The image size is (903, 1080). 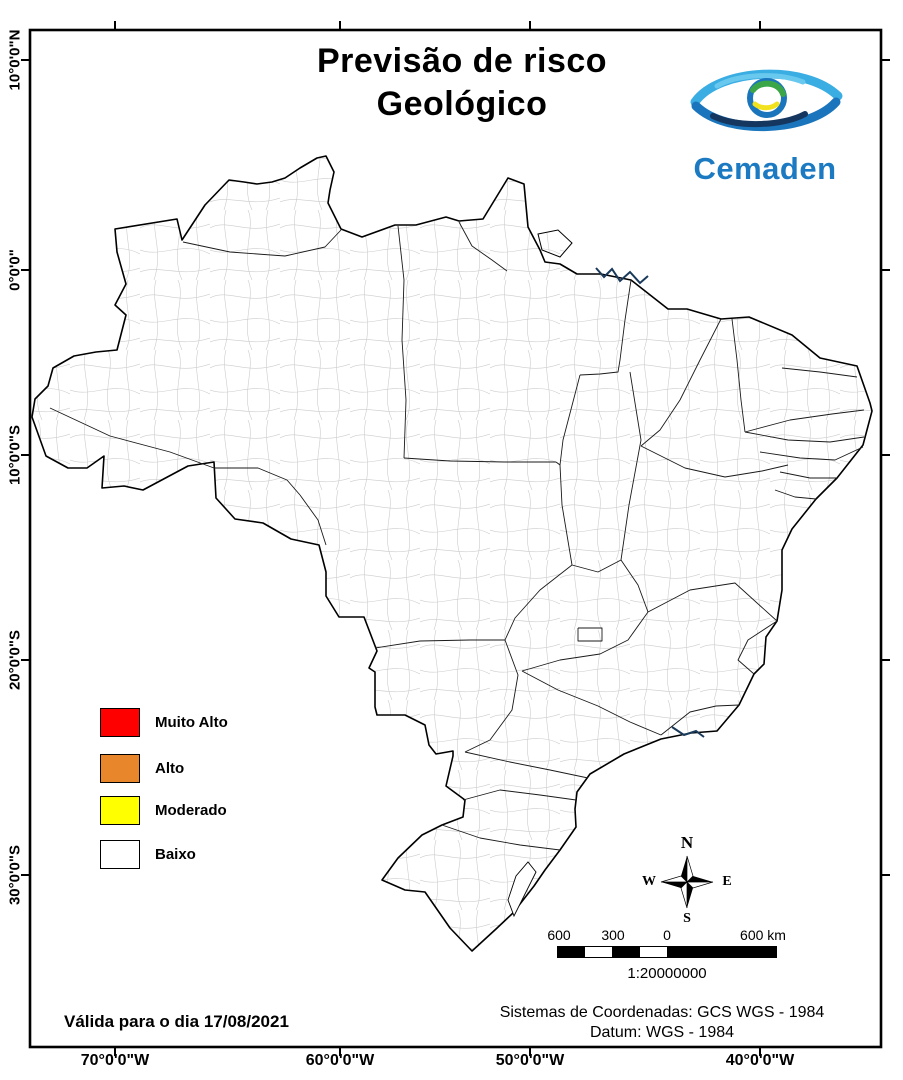 I want to click on scale-label-600-km: 600 km, so click(x=763, y=935).